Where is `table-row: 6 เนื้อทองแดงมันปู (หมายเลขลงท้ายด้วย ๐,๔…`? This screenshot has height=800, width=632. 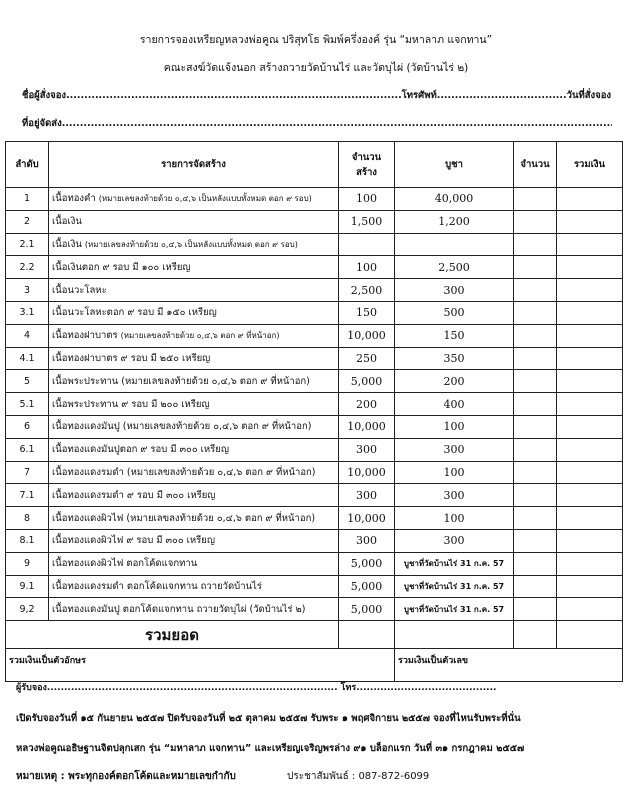 table-row: 6 เนื้อทองแดงมันปู (หมายเลขลงท้ายด้วย ๐,๔… is located at coordinates (314, 426).